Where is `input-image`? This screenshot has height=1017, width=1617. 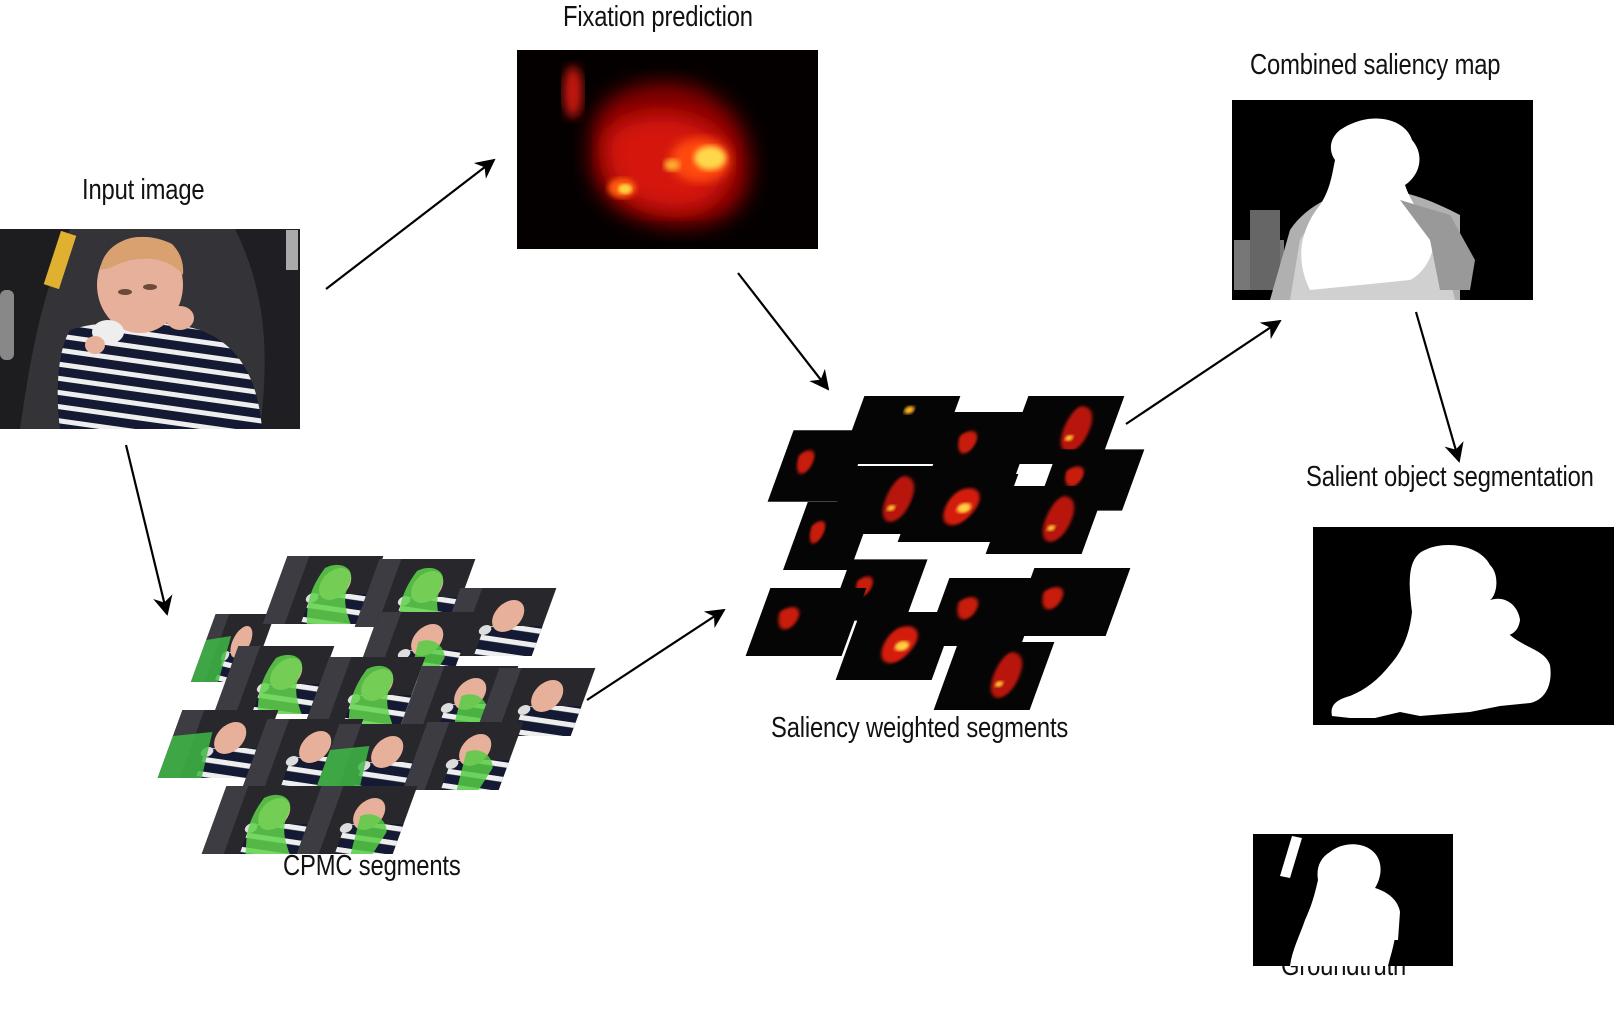 input-image is located at coordinates (150, 329).